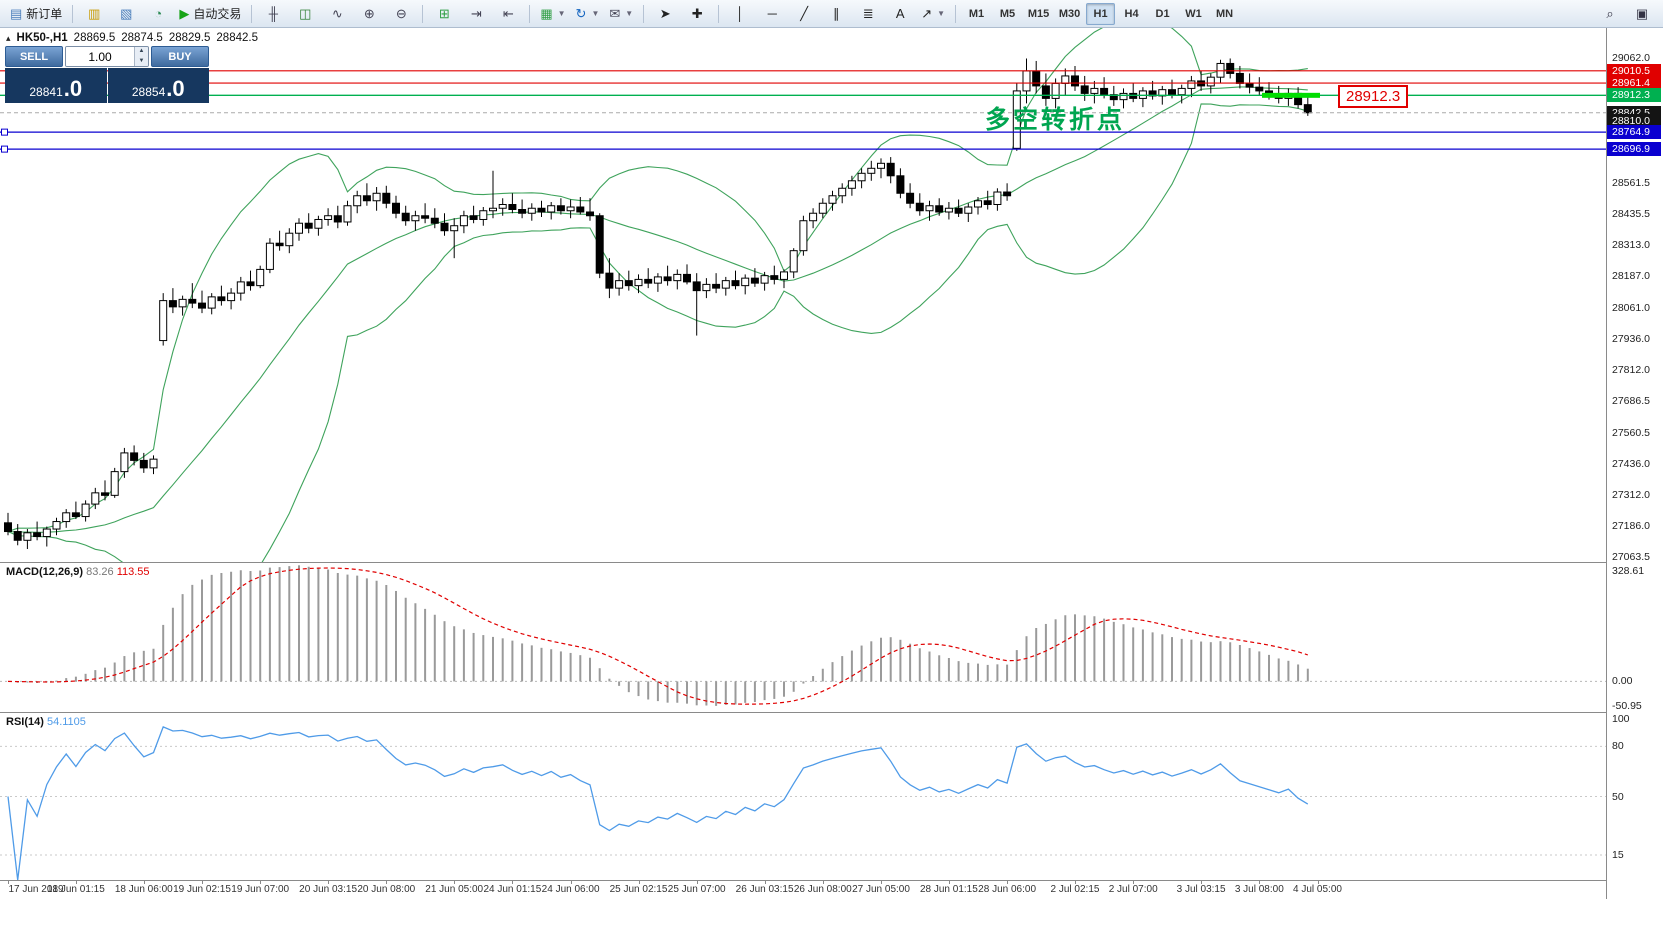 The height and width of the screenshot is (952, 1663). Describe the element at coordinates (337, 14) in the screenshot. I see `line-chart-icon: ∿` at that location.